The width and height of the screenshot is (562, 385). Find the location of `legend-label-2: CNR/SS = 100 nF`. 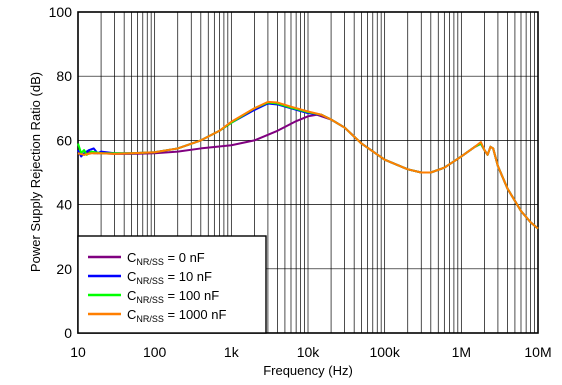

legend-label-2: CNR/SS = 100 nF is located at coordinates (173, 296).